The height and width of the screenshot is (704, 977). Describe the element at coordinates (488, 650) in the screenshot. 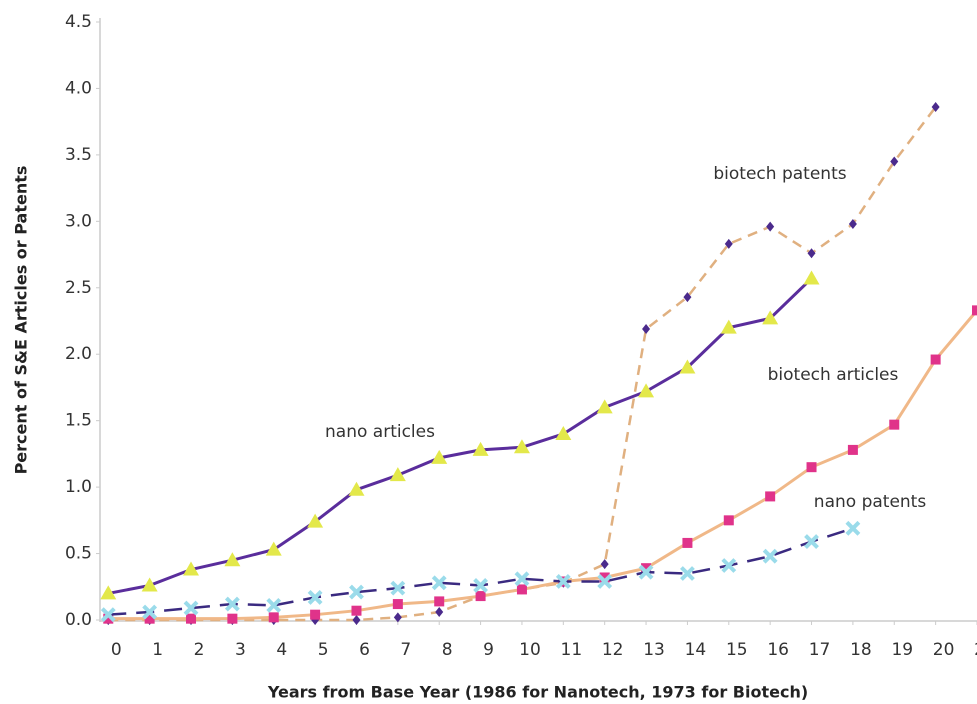

I see `x-tick-label: 9` at that location.